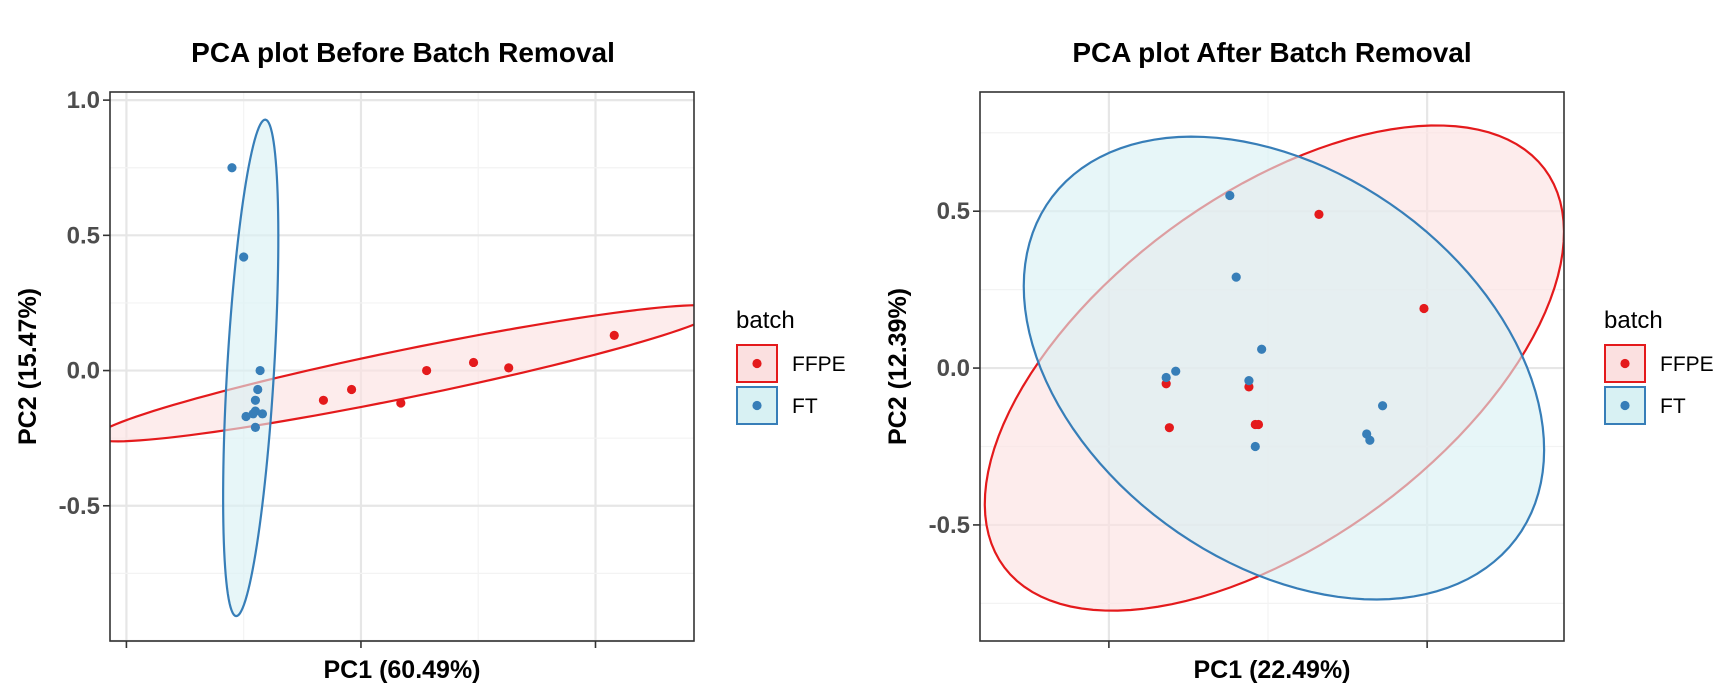 The height and width of the screenshot is (689, 1724). Describe the element at coordinates (403, 52) in the screenshot. I see `chart-title: PCA plot Before Batch Removal` at that location.